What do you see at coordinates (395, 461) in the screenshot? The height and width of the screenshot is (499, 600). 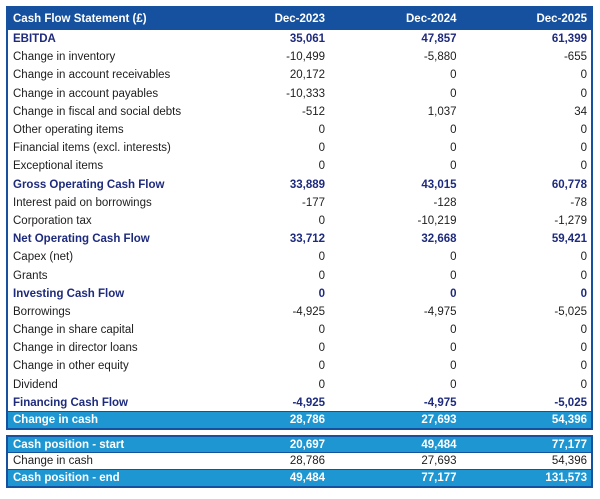 I see `row-value: 27,693` at bounding box center [395, 461].